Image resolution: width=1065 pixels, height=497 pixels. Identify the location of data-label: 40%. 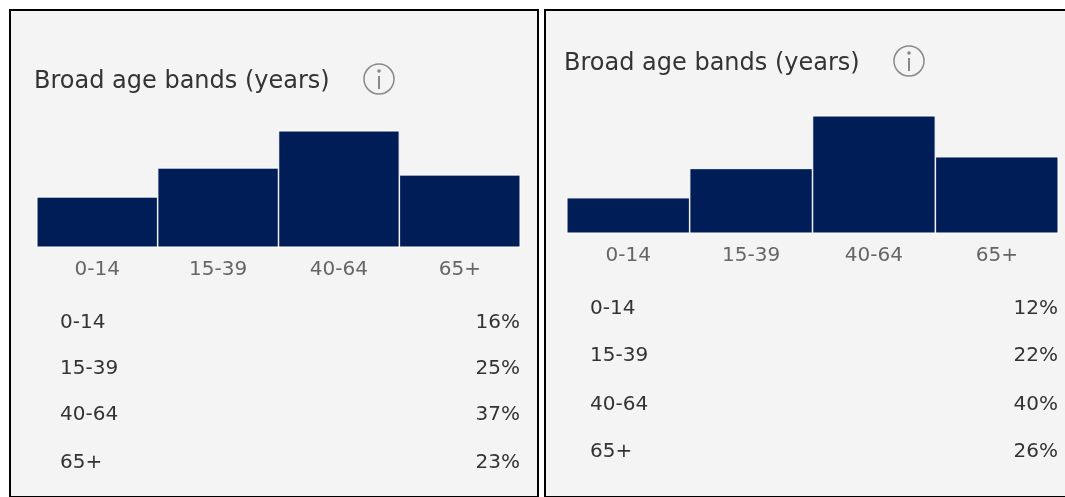
(1035, 403).